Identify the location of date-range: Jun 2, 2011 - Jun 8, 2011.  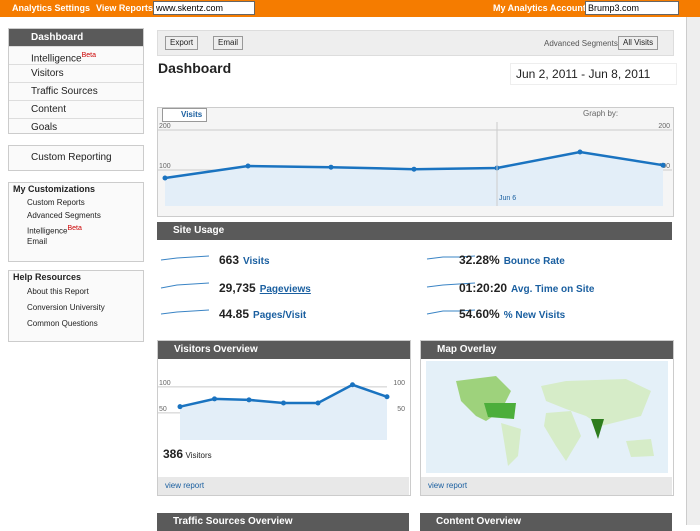
(593, 74).